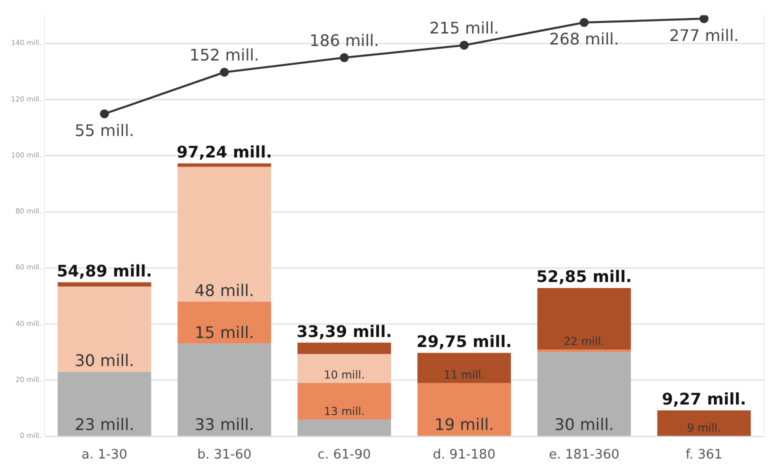 The image size is (784, 474). Describe the element at coordinates (224, 424) in the screenshot. I see `data-label: 33 mill.` at that location.